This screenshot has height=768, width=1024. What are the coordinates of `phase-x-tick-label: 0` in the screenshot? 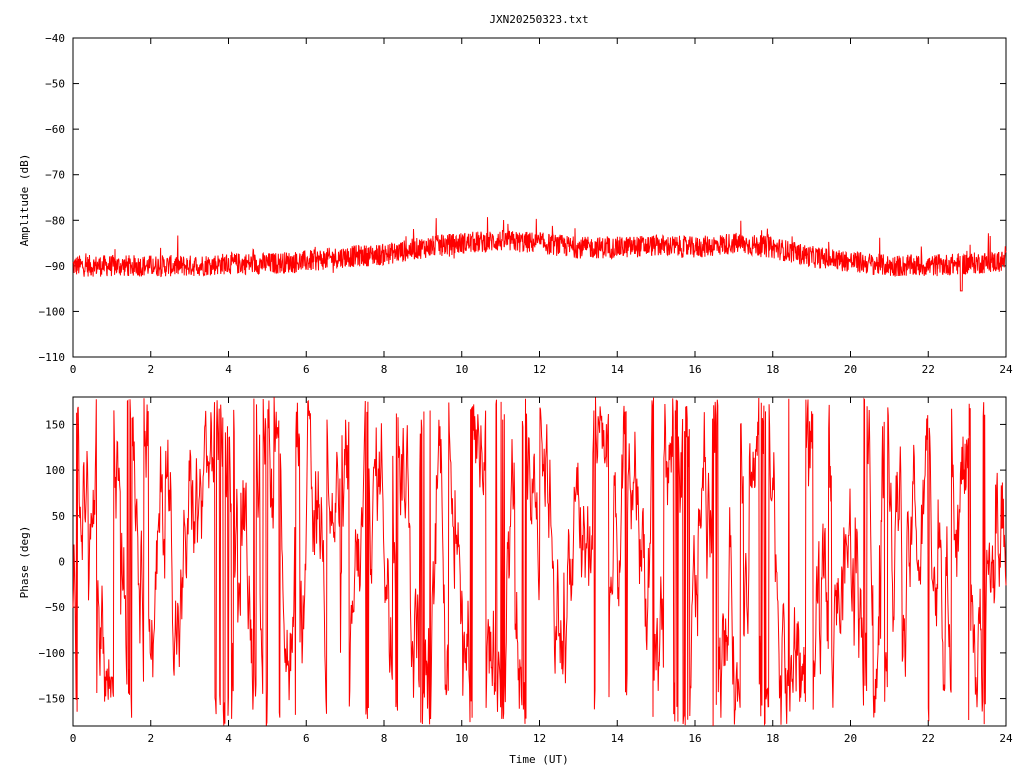 It's located at (73, 738).